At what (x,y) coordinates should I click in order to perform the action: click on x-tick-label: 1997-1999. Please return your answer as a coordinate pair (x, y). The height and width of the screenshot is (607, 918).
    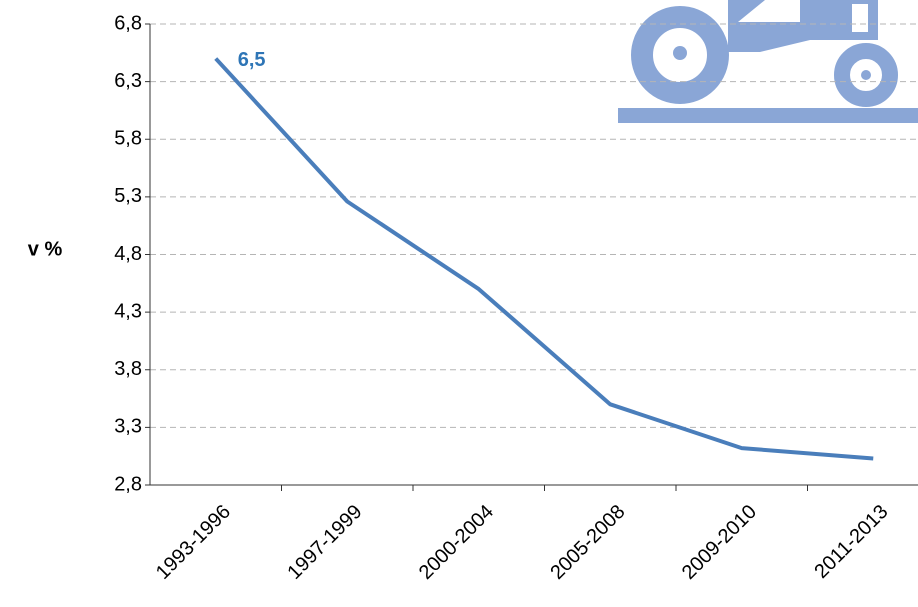
    Looking at the image, I should click on (324, 542).